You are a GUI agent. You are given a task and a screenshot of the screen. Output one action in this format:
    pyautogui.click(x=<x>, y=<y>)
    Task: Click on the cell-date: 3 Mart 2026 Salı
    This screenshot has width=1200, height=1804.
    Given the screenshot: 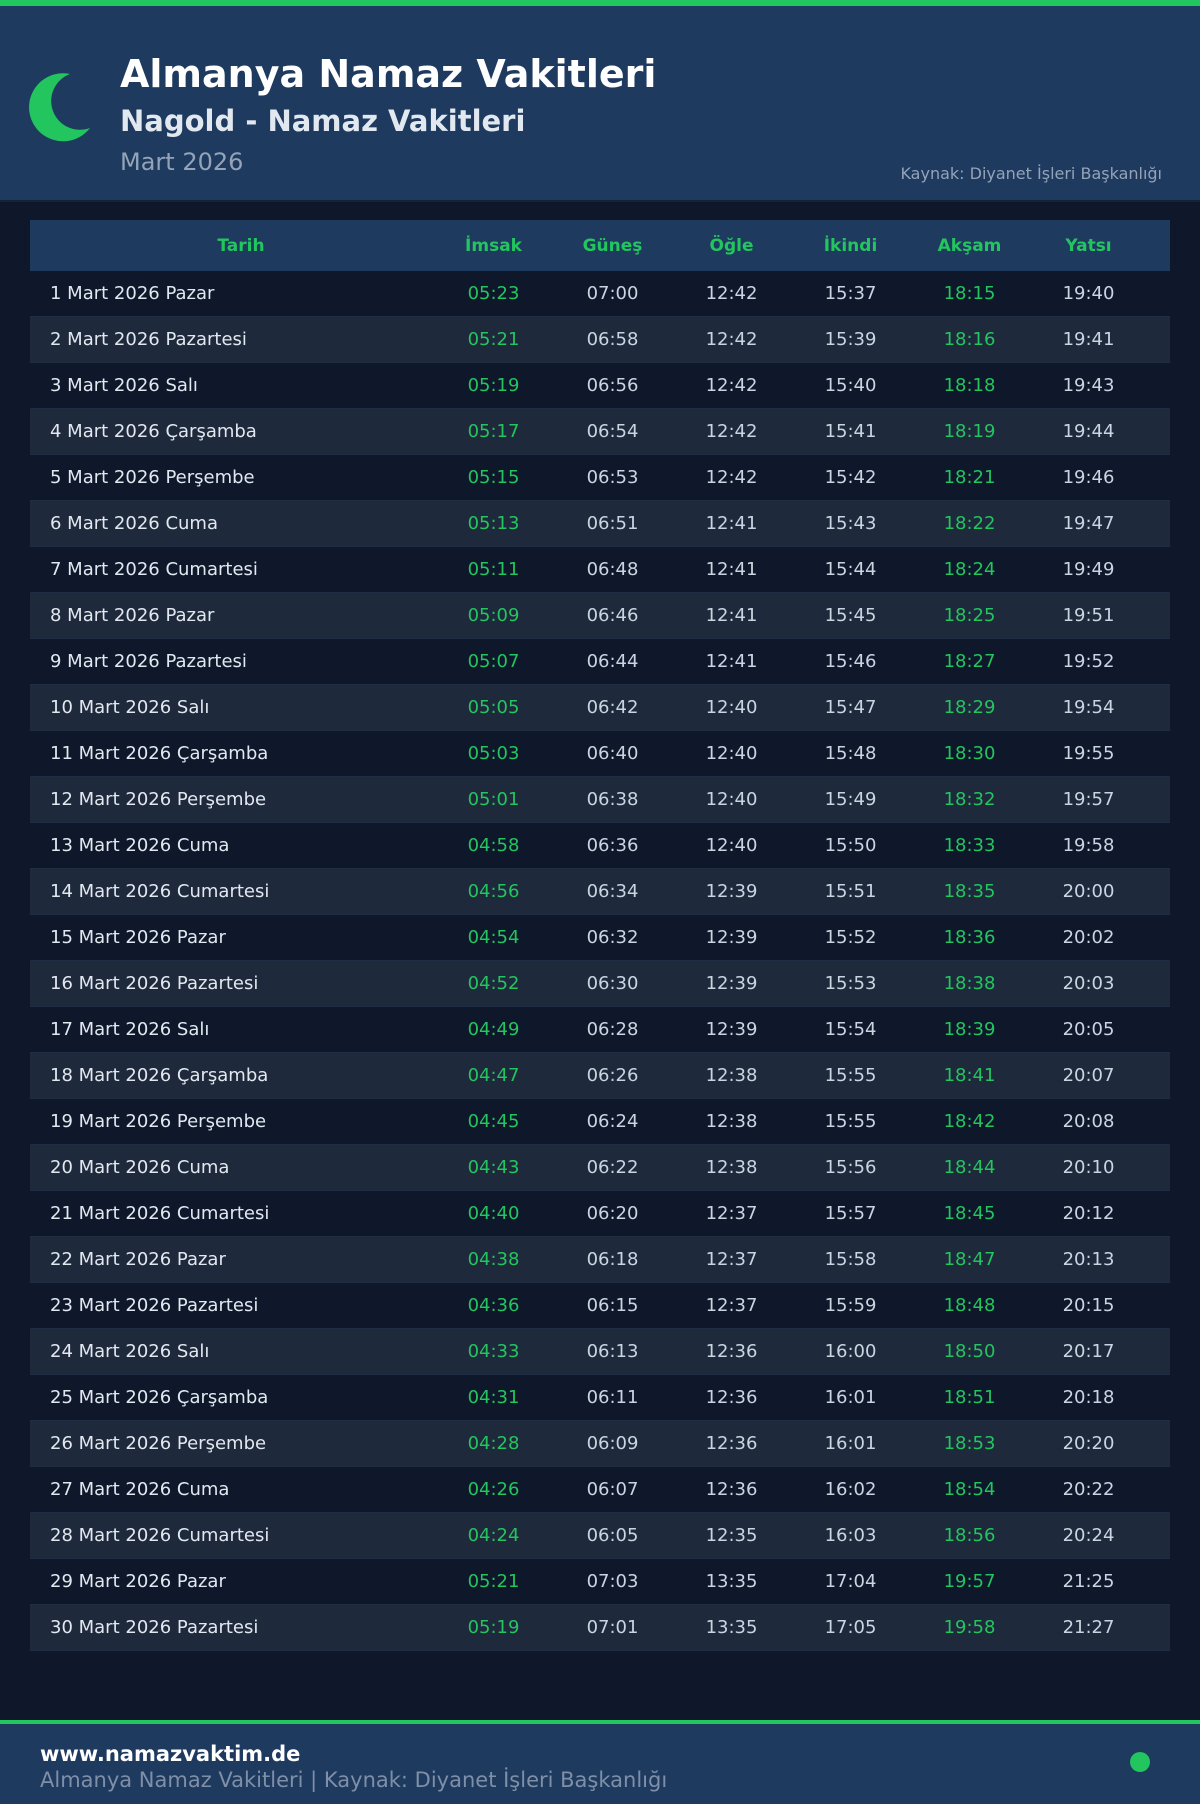 What is the action you would take?
    pyautogui.click(x=124, y=385)
    